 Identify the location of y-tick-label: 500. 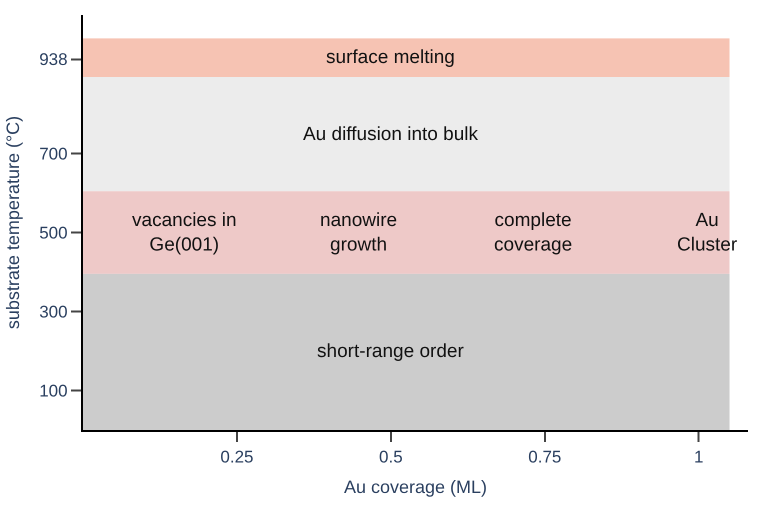
(53, 232).